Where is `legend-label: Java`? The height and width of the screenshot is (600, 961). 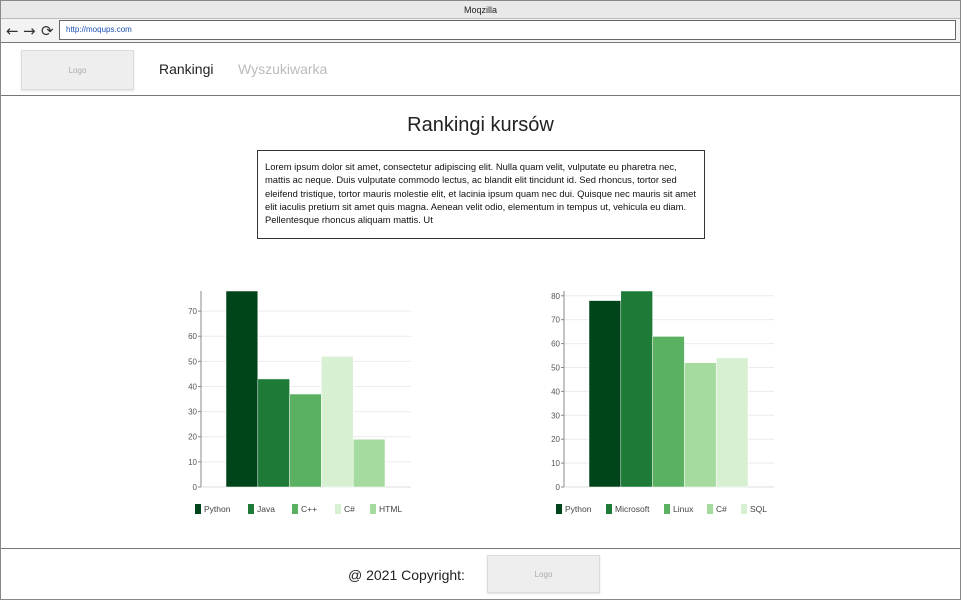
legend-label: Java is located at coordinates (266, 509).